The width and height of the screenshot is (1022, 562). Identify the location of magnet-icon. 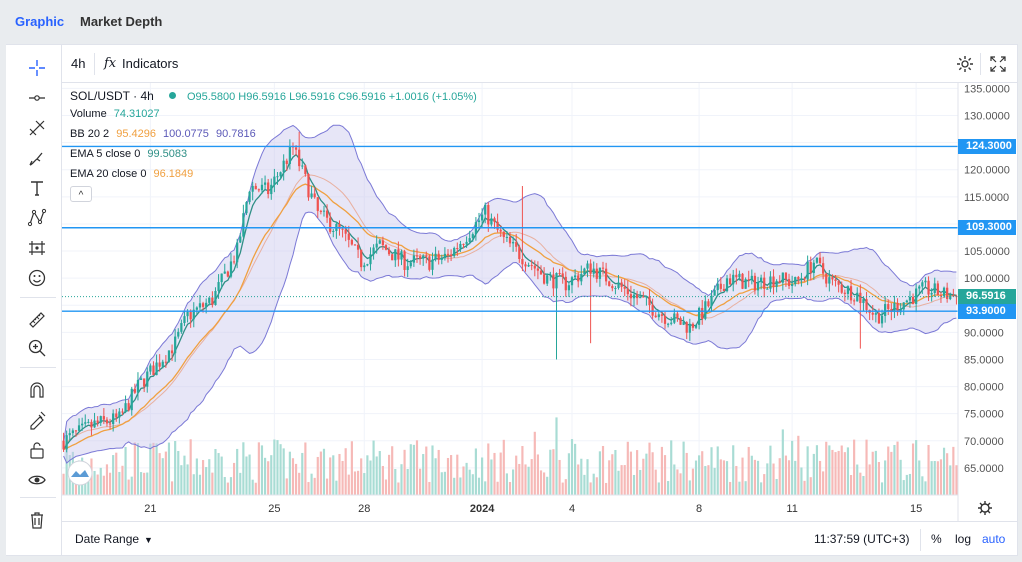
(37, 390).